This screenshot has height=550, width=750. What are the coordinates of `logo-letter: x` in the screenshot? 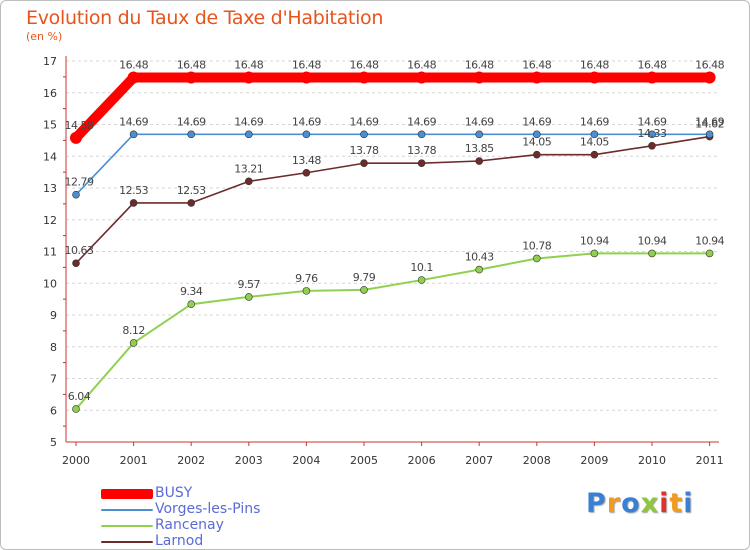 It's located at (650, 503).